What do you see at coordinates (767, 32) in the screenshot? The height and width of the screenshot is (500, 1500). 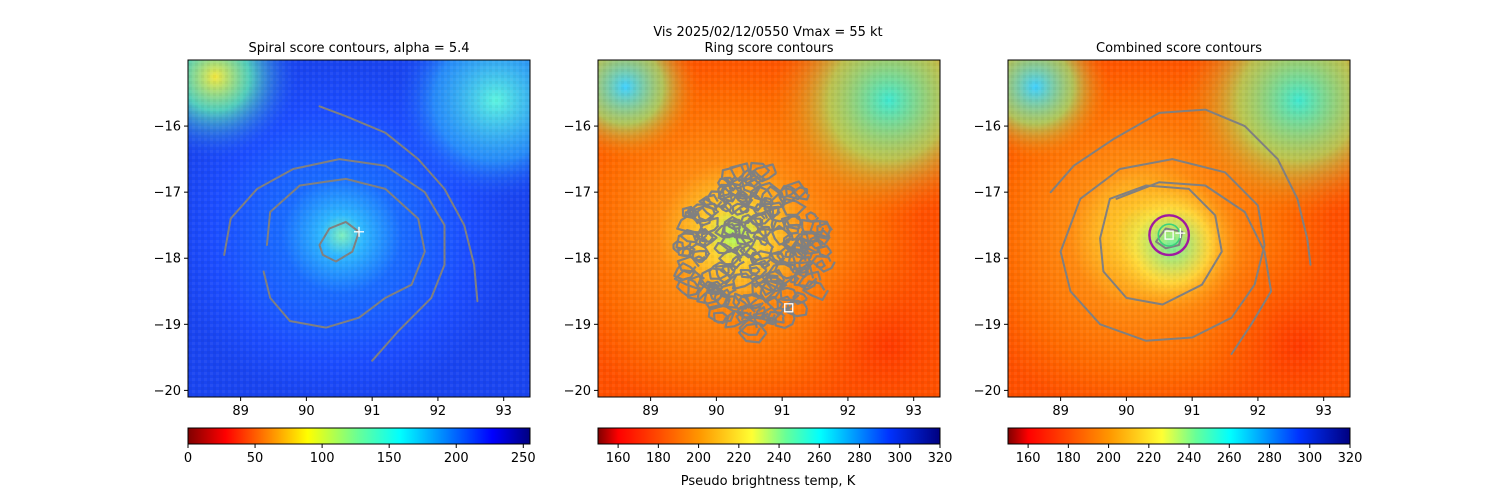 I see `suptitle: Vis 2025/02/12/0550 Vmax = 55 kt` at bounding box center [767, 32].